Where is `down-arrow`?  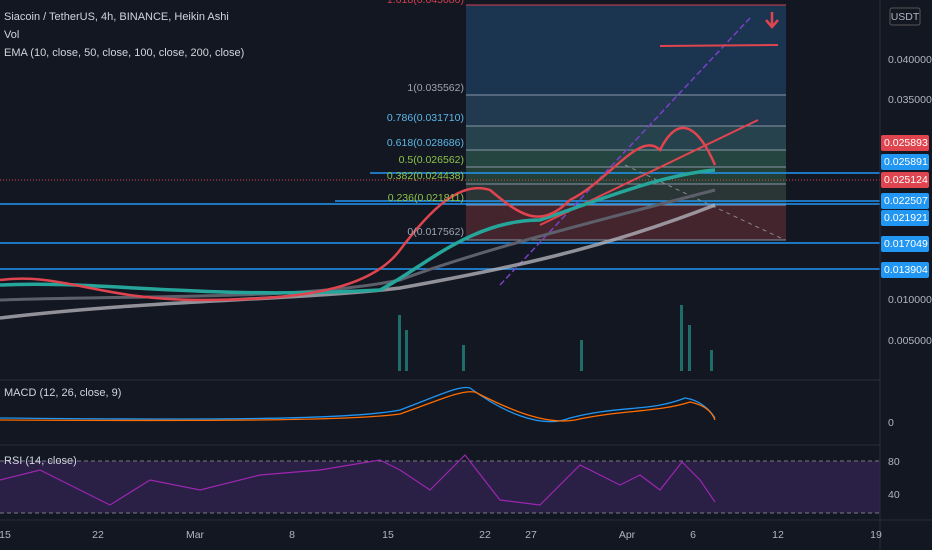 down-arrow is located at coordinates (772, 20).